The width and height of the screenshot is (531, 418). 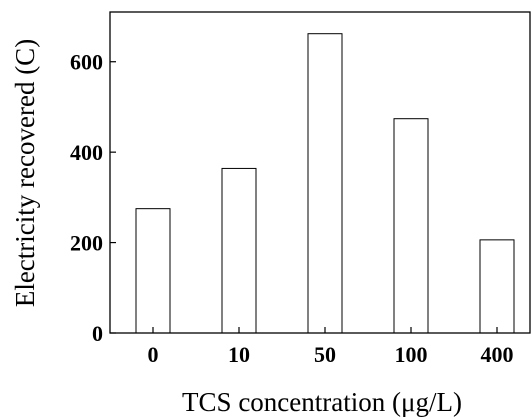 I want to click on y-tick-label: 600, so click(x=86, y=62).